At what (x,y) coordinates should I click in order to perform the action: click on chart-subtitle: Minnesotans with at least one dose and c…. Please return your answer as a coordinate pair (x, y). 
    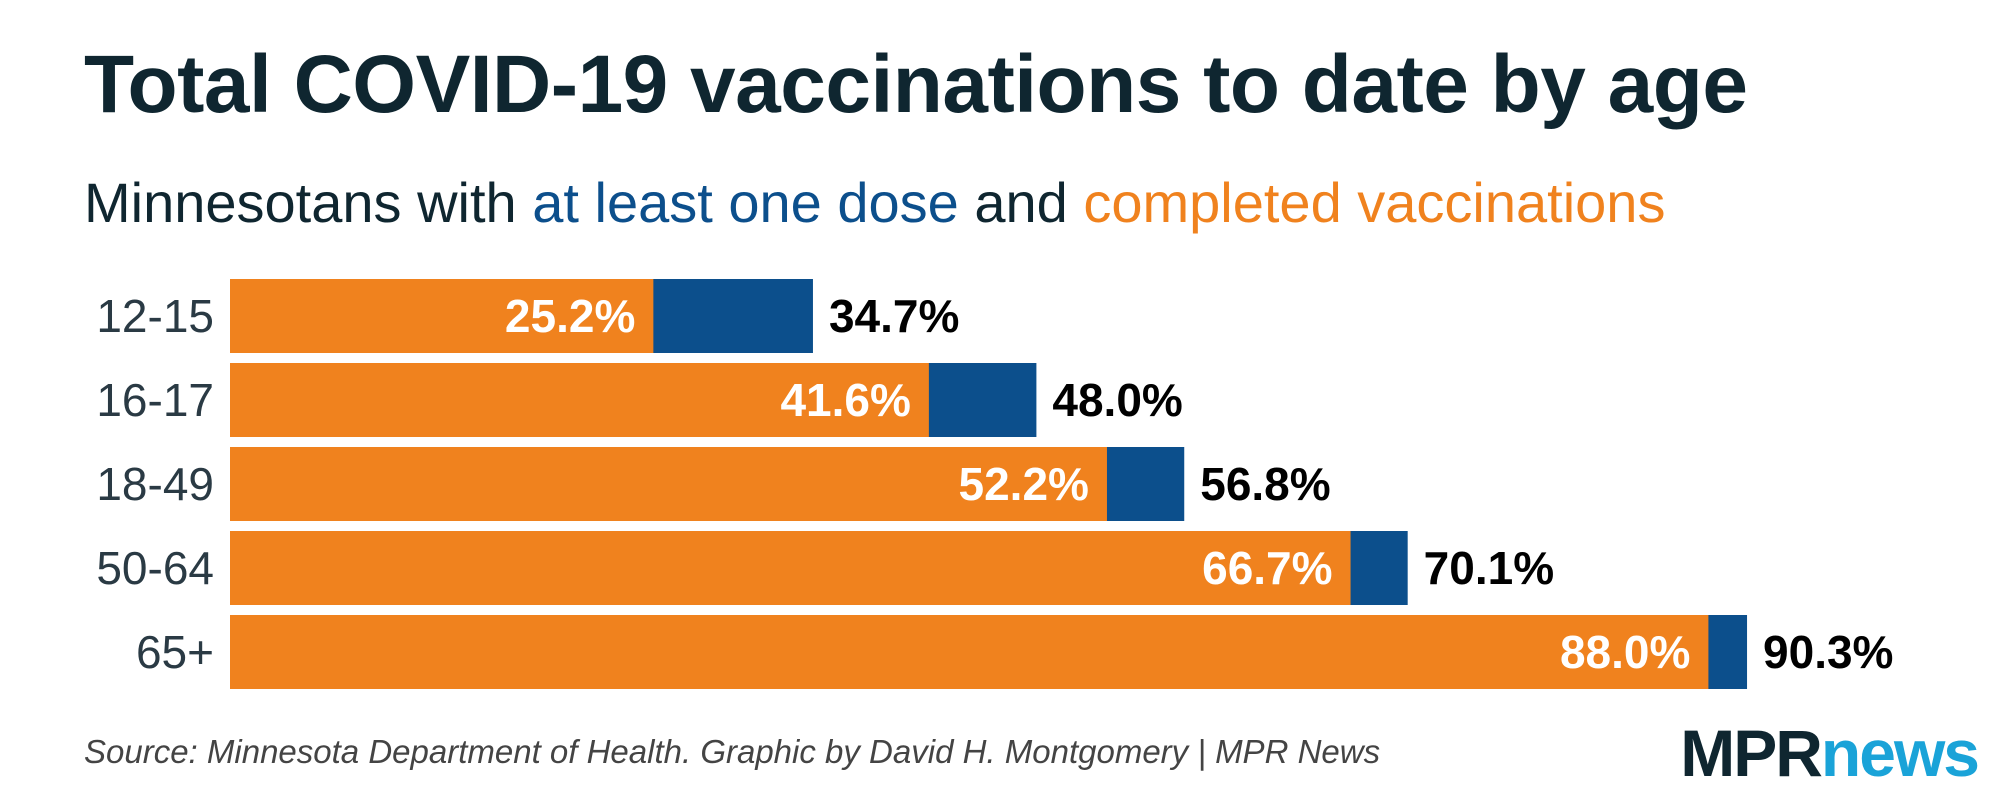
    Looking at the image, I should click on (874, 202).